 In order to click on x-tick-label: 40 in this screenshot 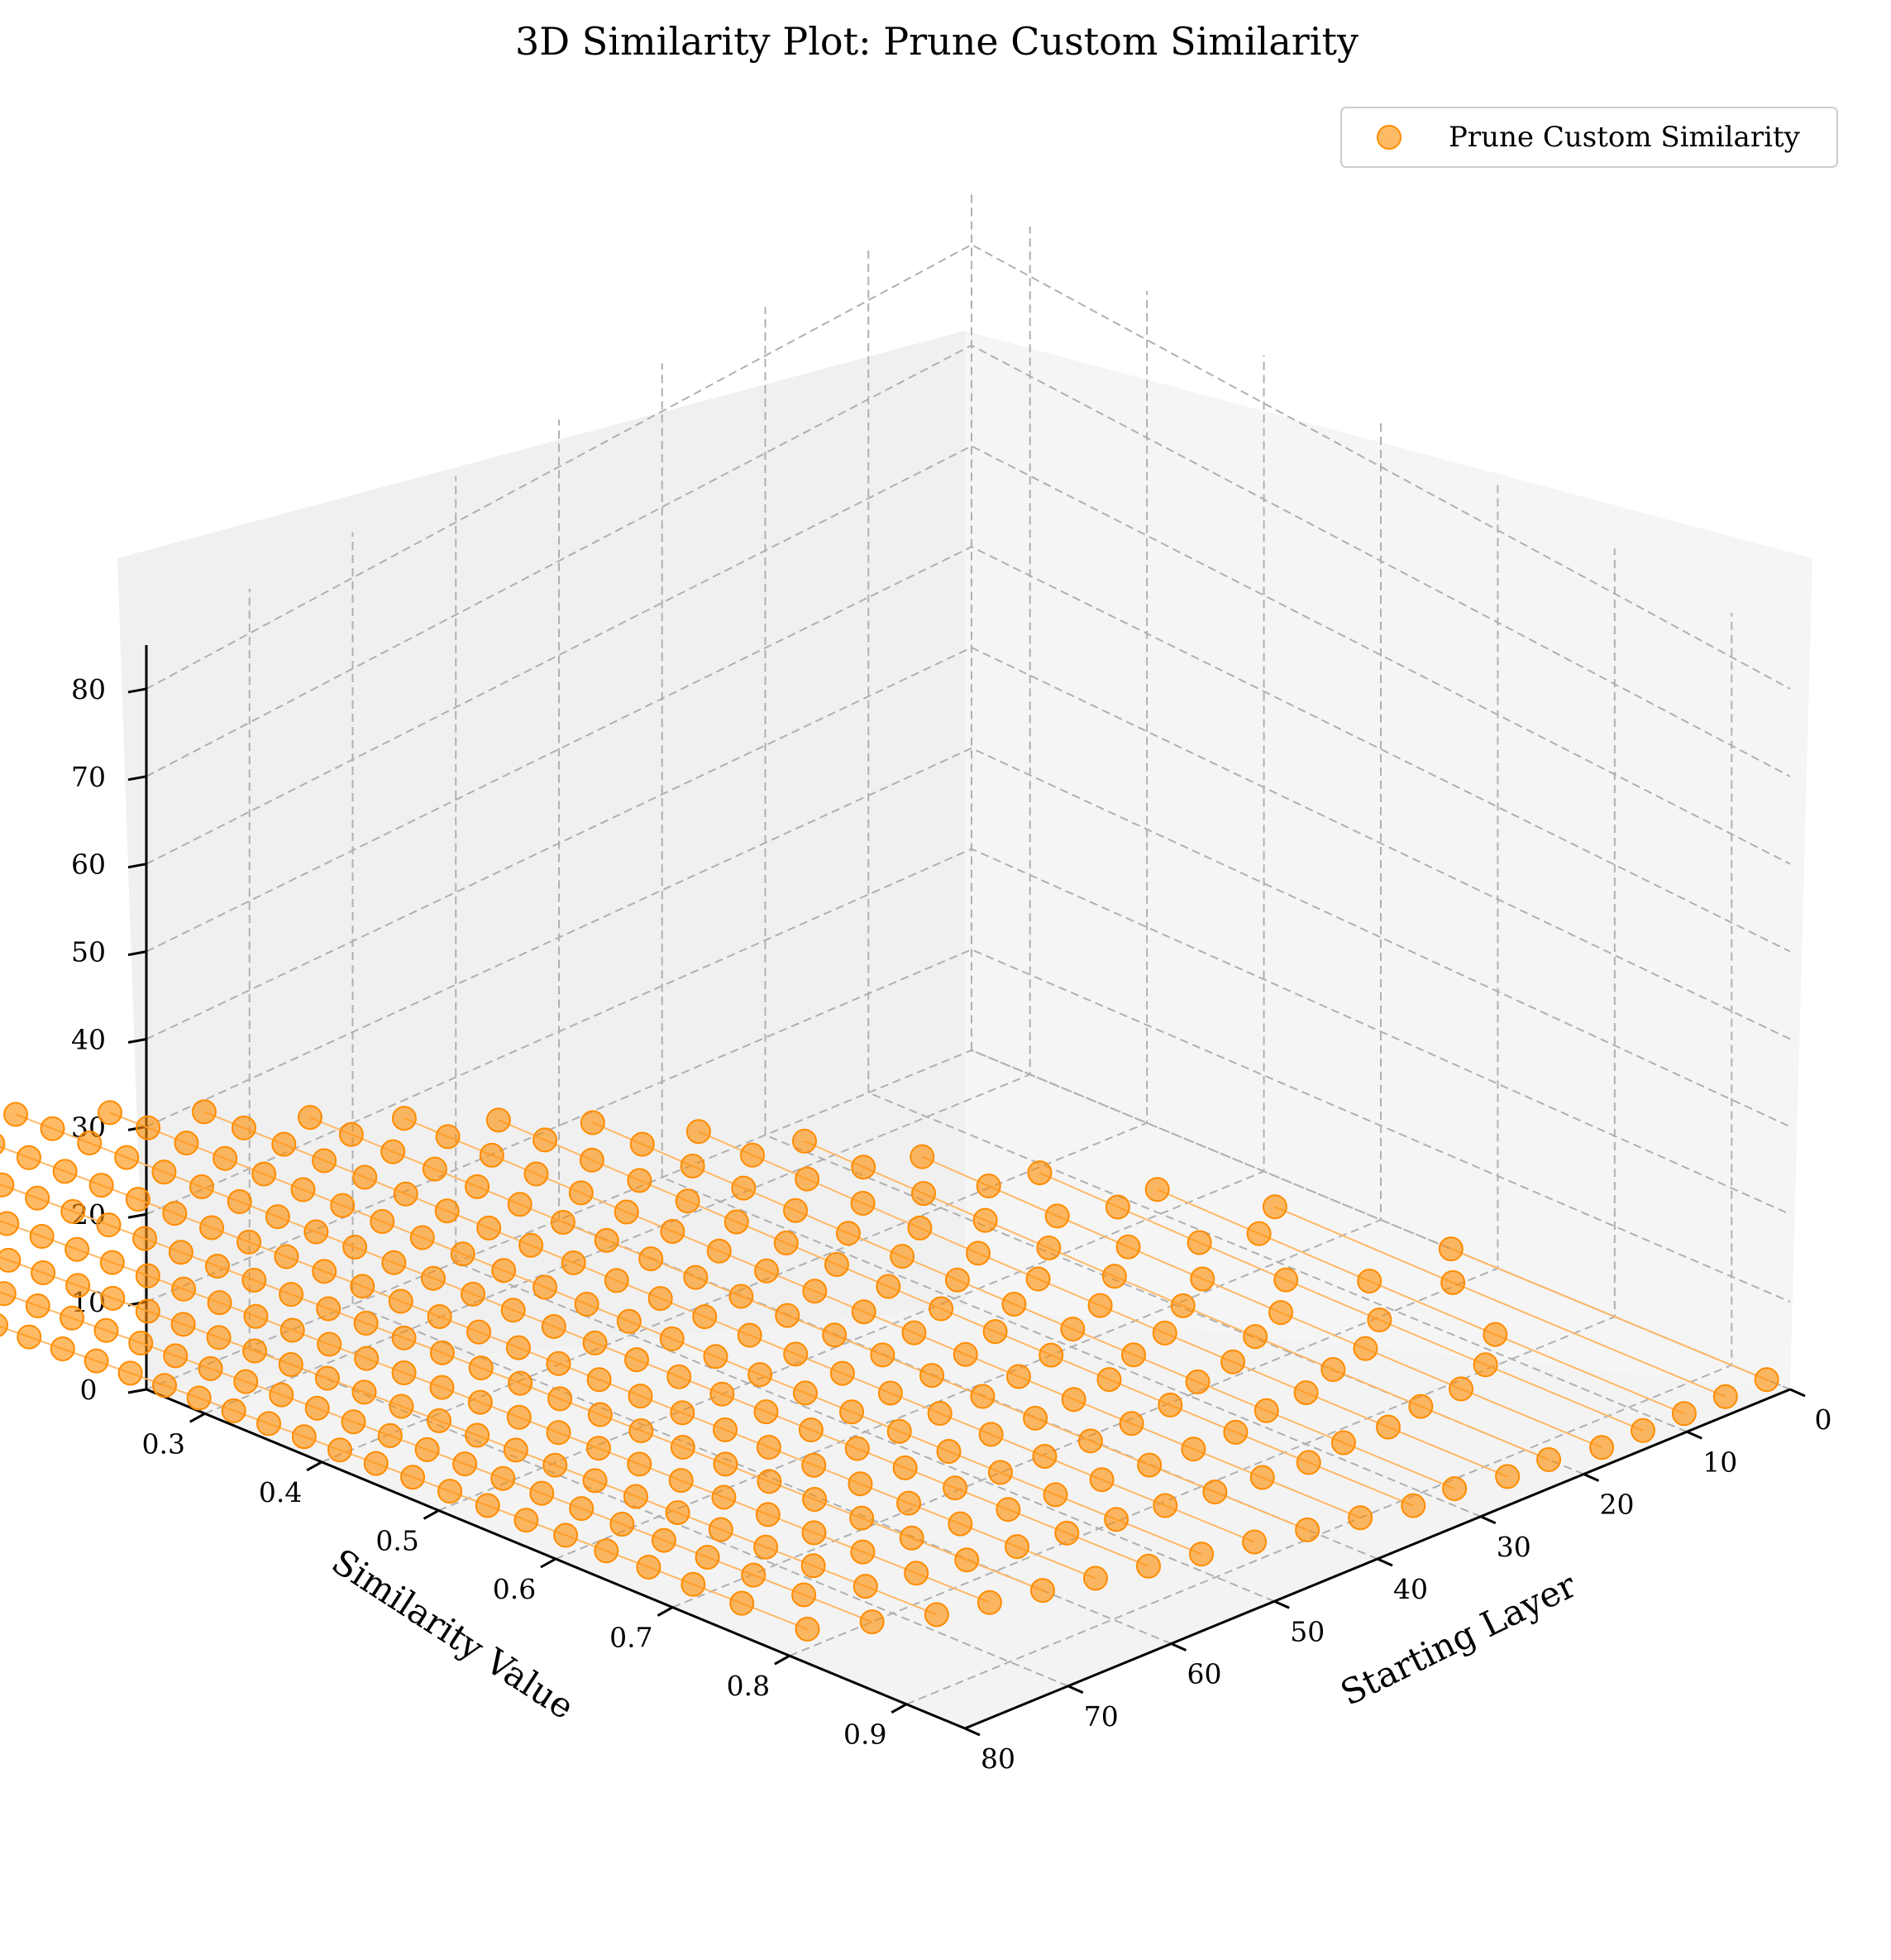, I will do `click(1411, 1589)`.